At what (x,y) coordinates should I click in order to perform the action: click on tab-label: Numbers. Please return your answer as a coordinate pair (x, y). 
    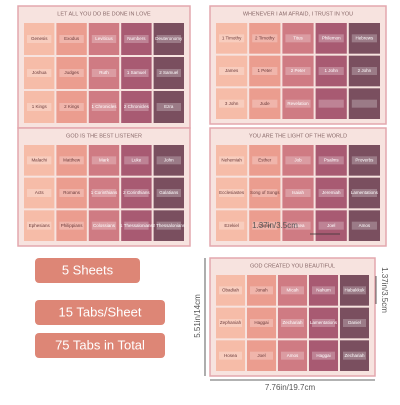
    Looking at the image, I should click on (136, 38).